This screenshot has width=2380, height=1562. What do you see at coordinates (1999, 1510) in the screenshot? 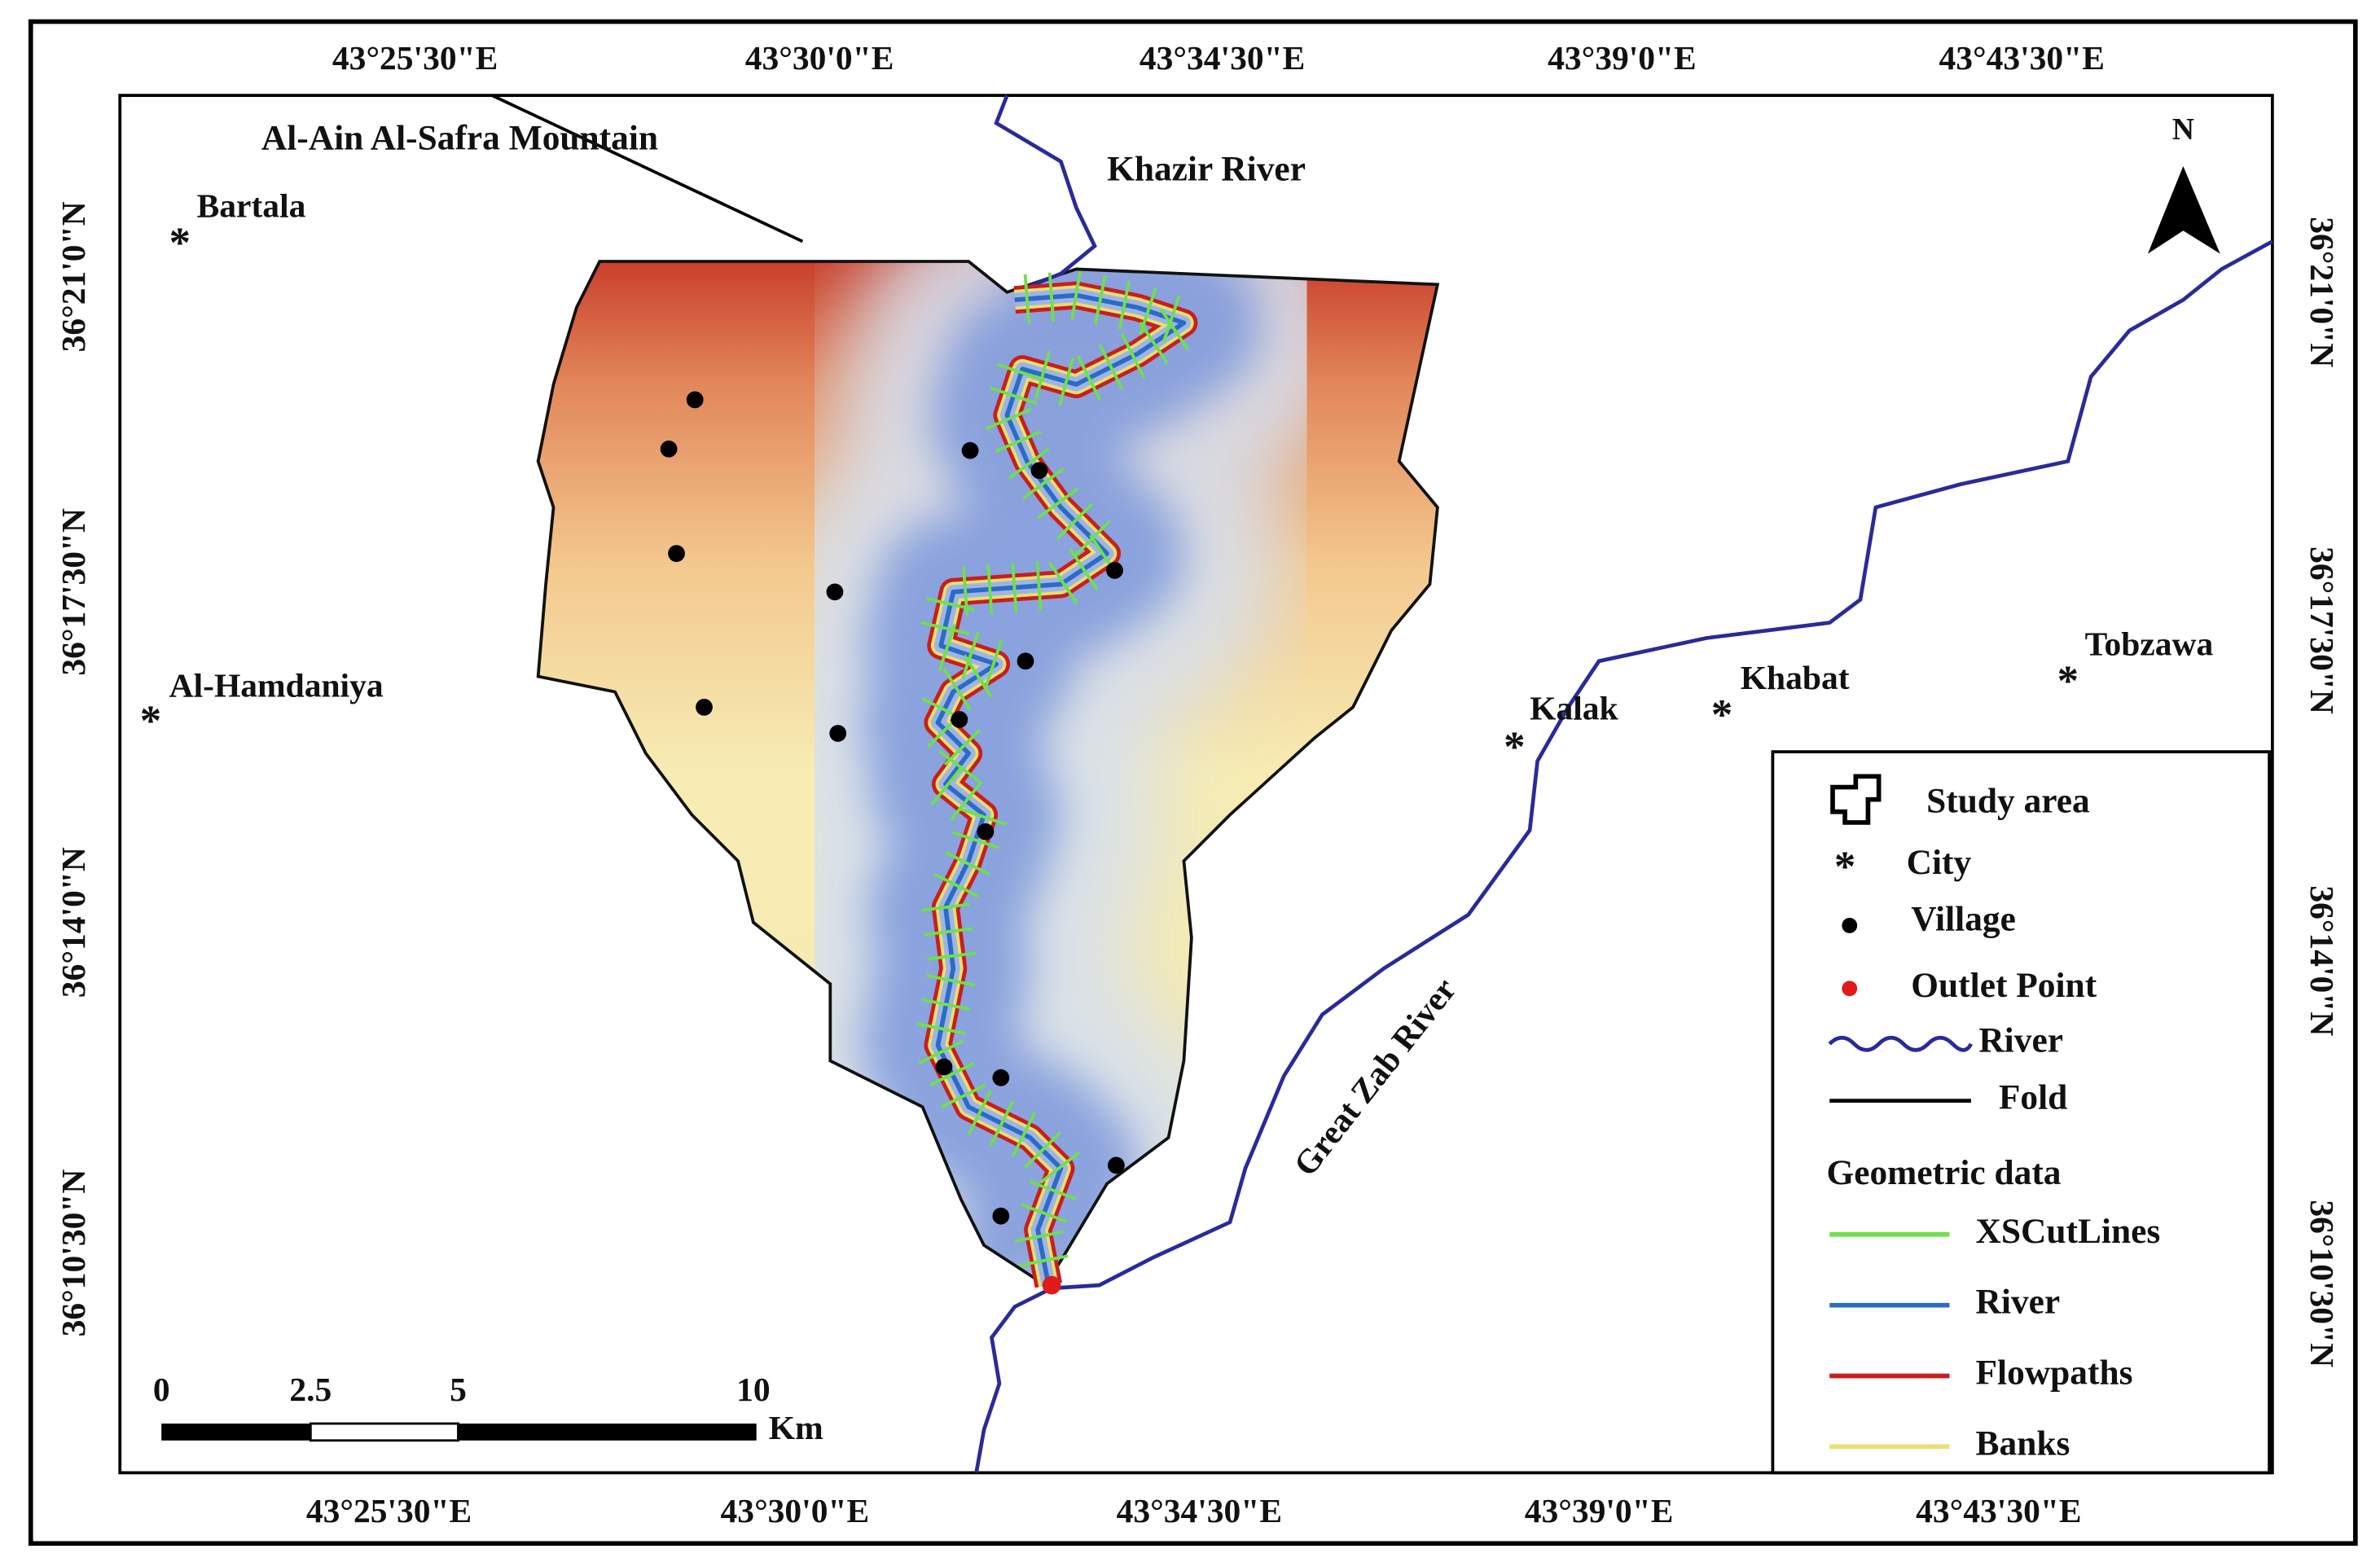
I see `bottom-tick-label: 43°43'30"E` at bounding box center [1999, 1510].